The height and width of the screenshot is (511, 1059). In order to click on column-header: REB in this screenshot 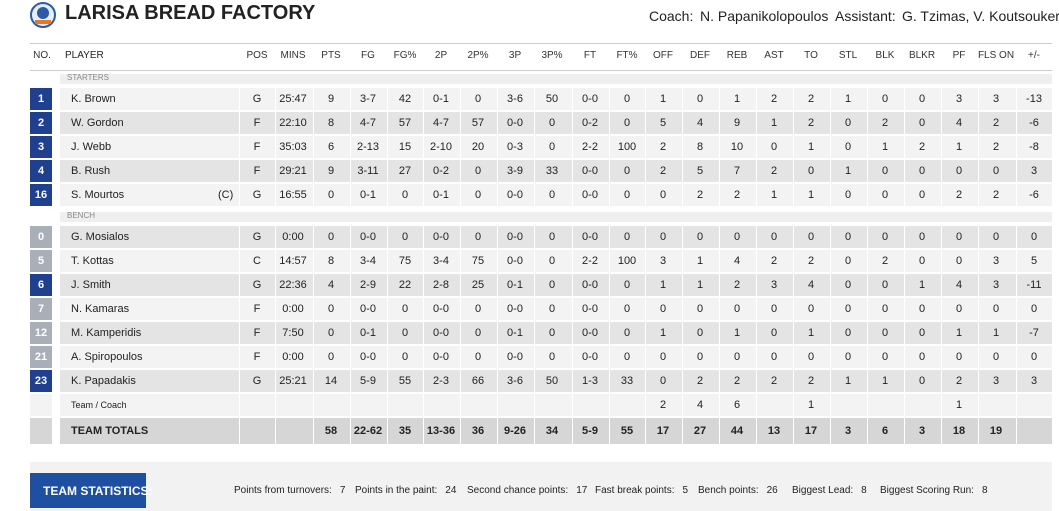, I will do `click(737, 55)`.